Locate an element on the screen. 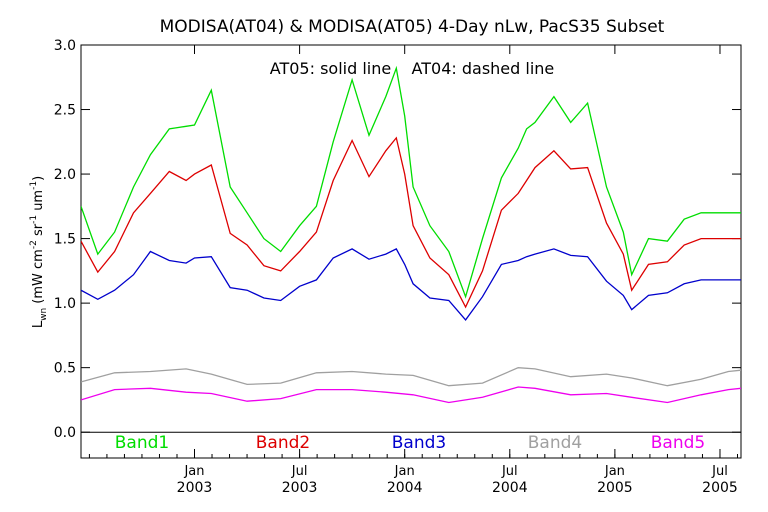 The height and width of the screenshot is (512, 768). y-axis-label: Lwn (mW cm-2 sr-1 um-1) is located at coordinates (39, 252).